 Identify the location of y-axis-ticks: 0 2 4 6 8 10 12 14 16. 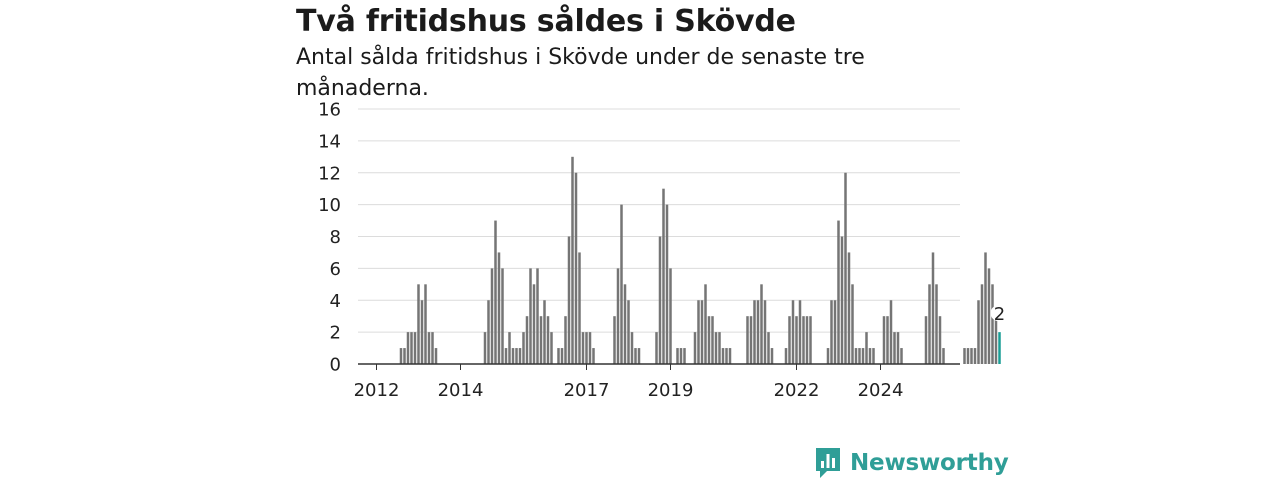
(329, 238).